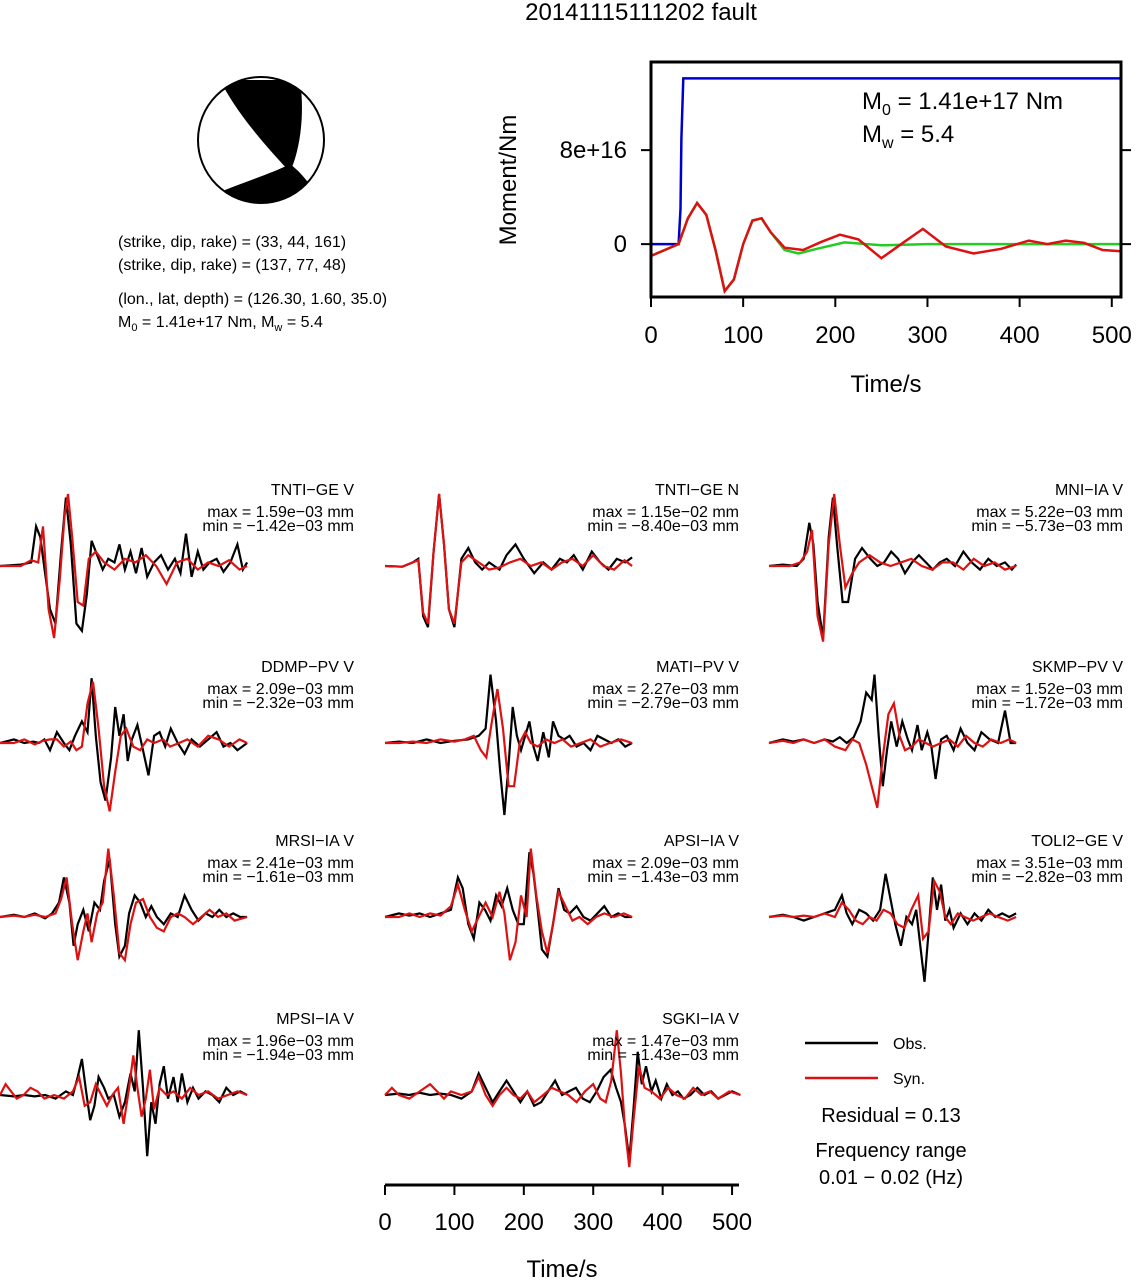 The width and height of the screenshot is (1137, 1280). I want to click on station-min: min = −2.79e−03 mm, so click(663, 703).